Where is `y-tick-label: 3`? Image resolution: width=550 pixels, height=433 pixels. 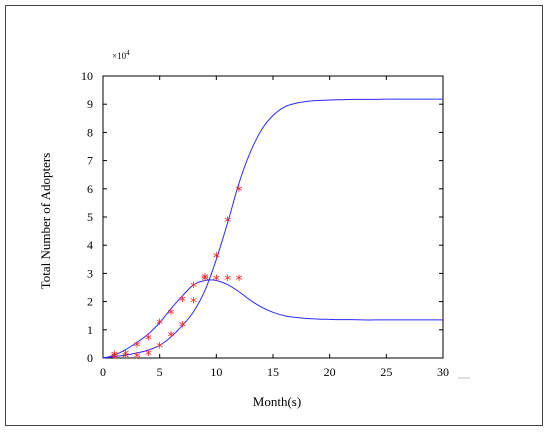 y-tick-label: 3 is located at coordinates (90, 273).